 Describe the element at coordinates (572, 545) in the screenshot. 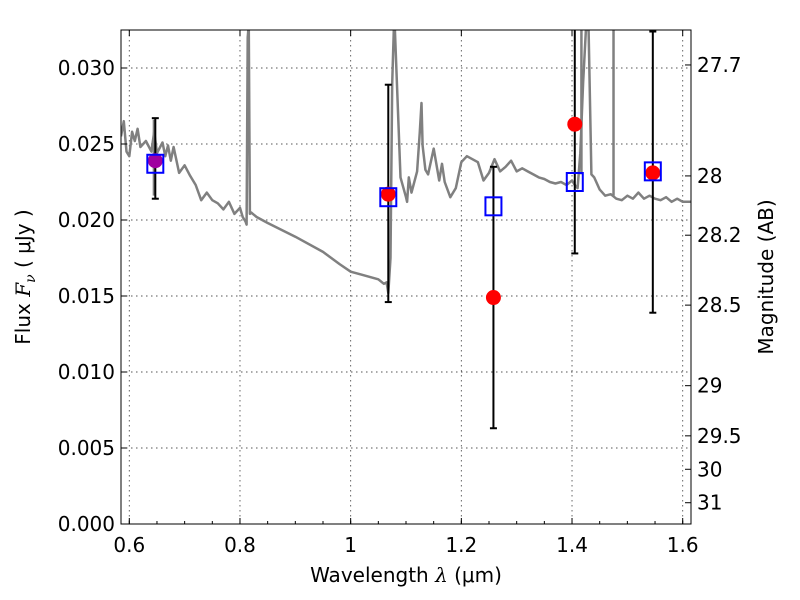

I see `x-tick-label: 1.4` at that location.